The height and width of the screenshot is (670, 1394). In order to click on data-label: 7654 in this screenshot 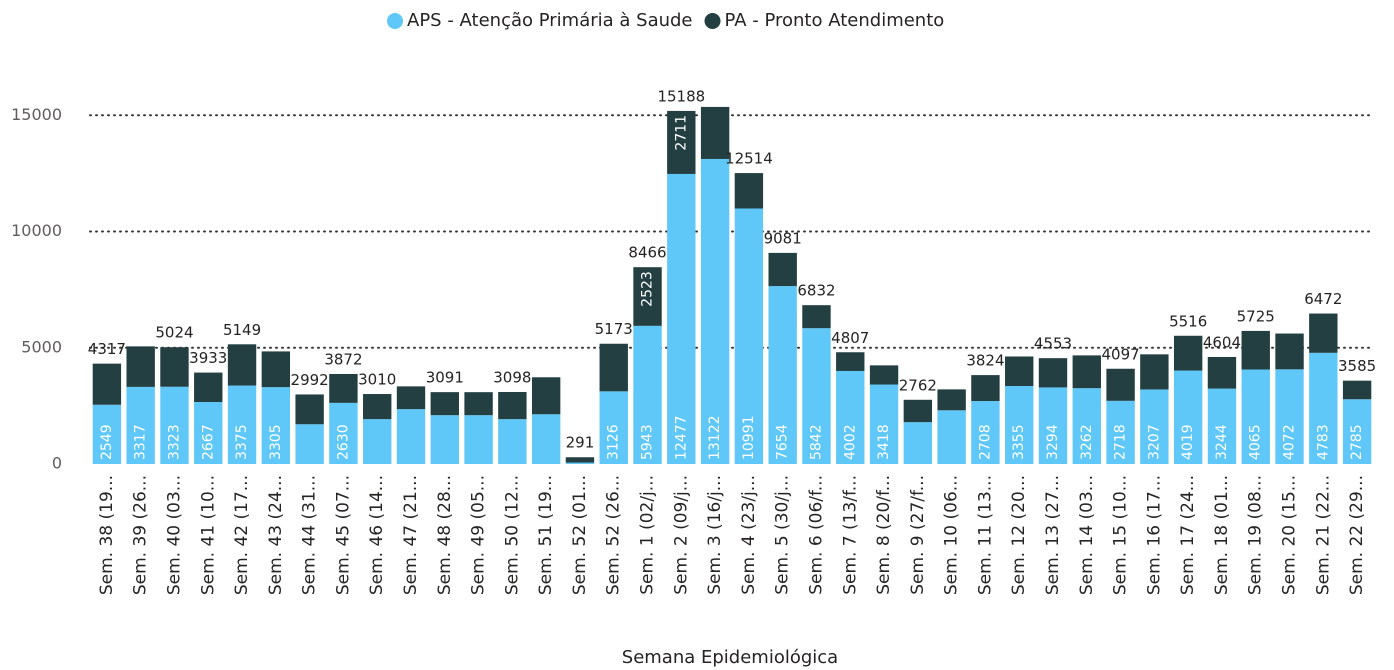, I will do `click(783, 442)`.